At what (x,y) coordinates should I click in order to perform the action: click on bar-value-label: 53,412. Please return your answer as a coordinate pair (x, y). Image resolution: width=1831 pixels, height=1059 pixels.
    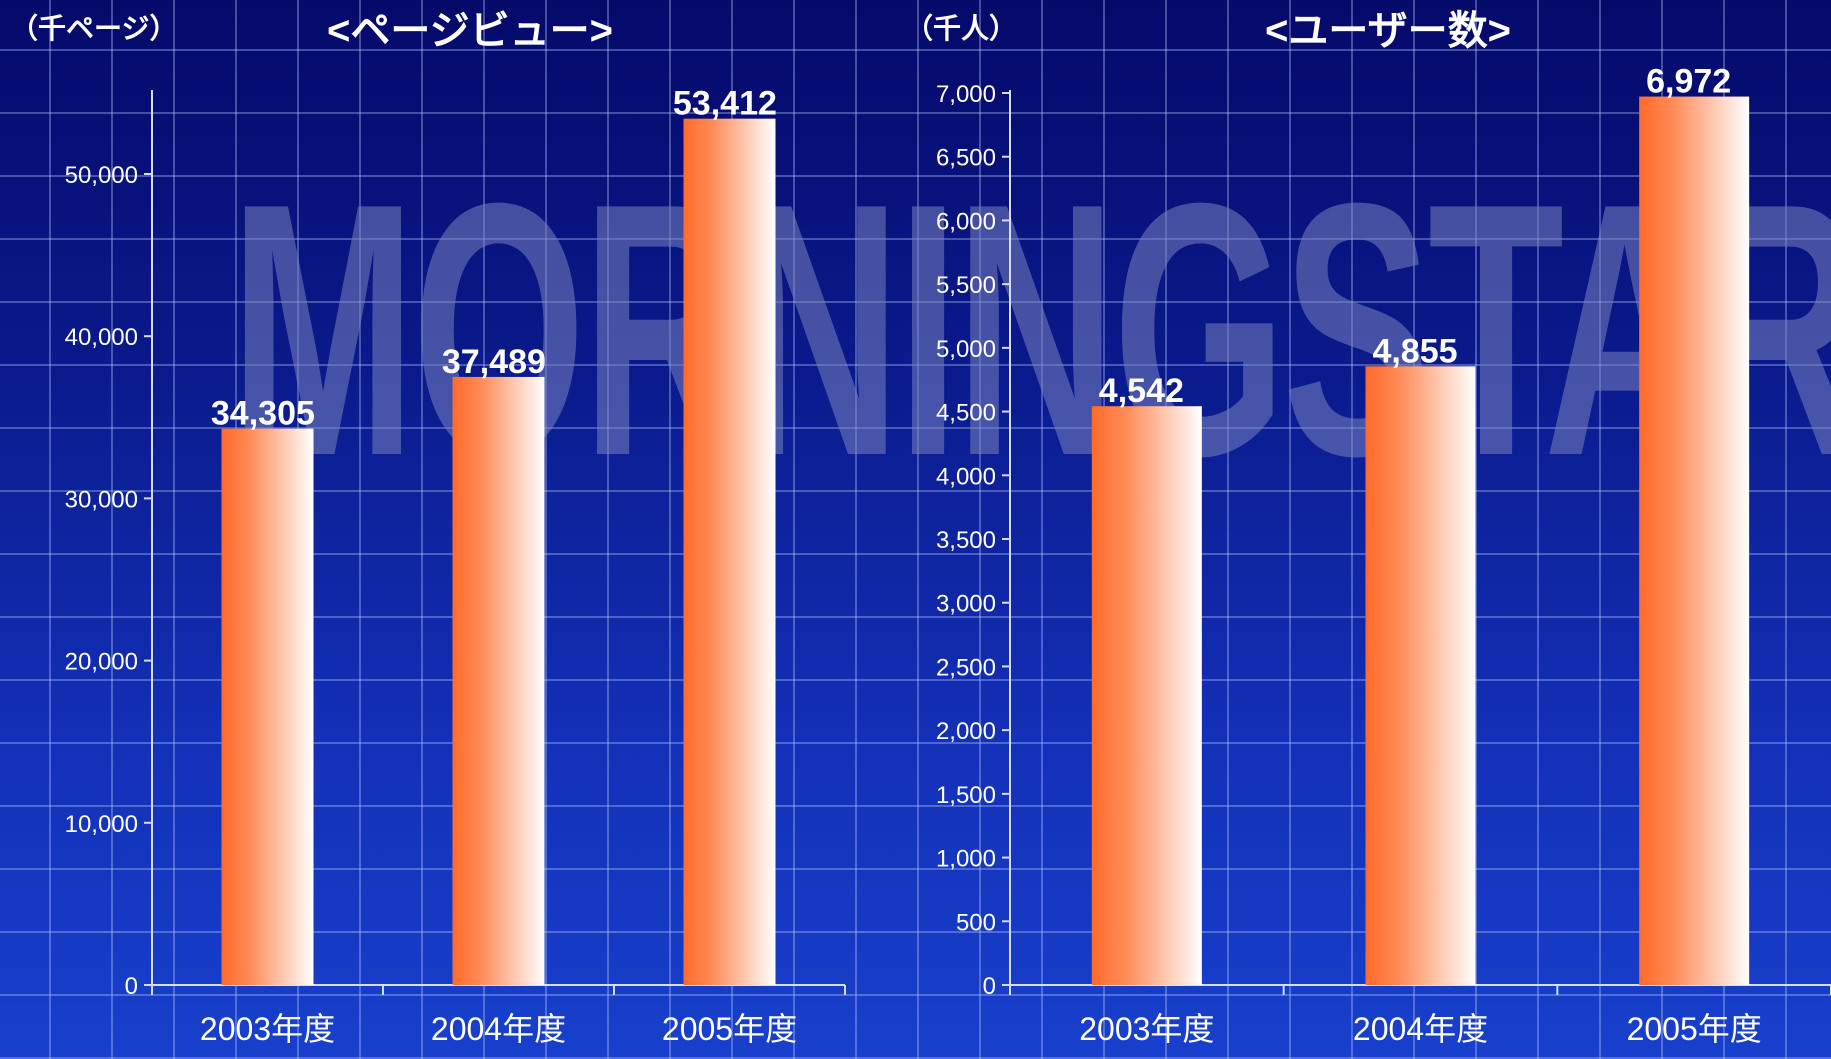
    Looking at the image, I should click on (725, 104).